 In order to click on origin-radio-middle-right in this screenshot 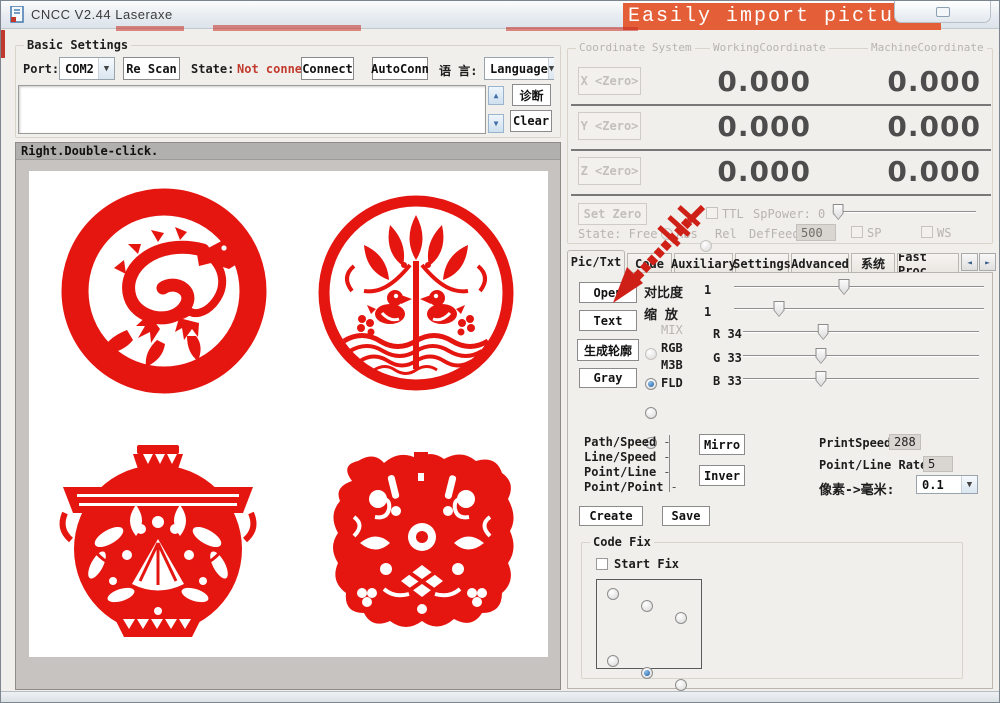, I will do `click(681, 685)`.